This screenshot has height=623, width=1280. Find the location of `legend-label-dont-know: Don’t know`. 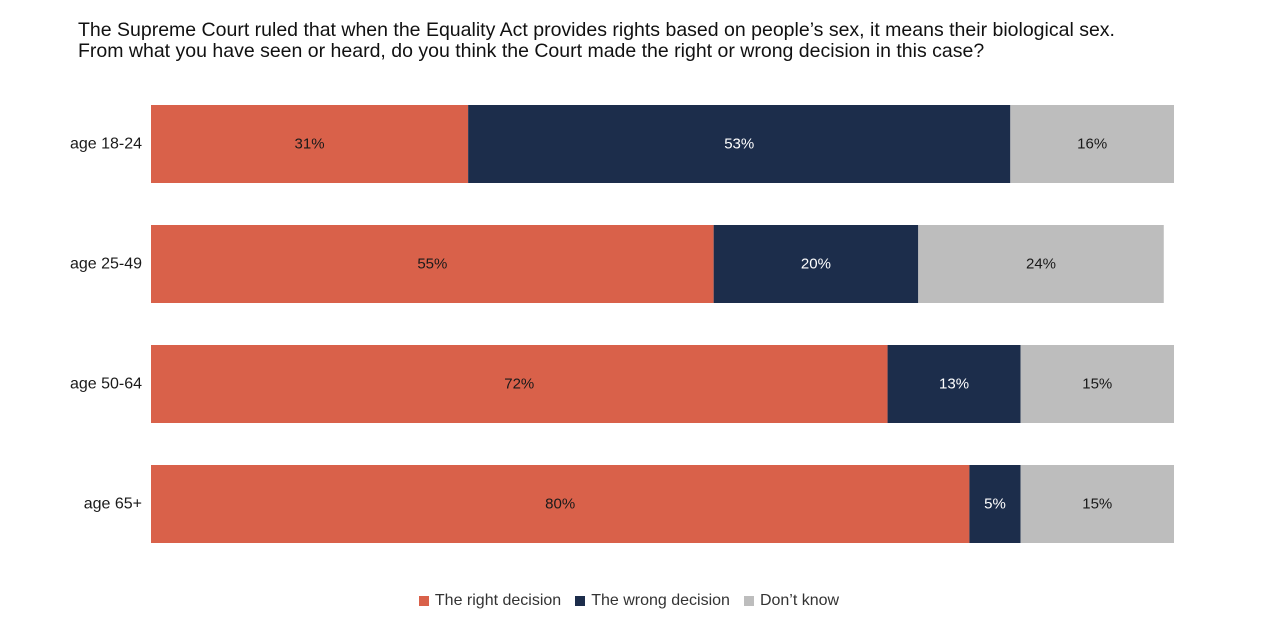

legend-label-dont-know: Don’t know is located at coordinates (799, 600).